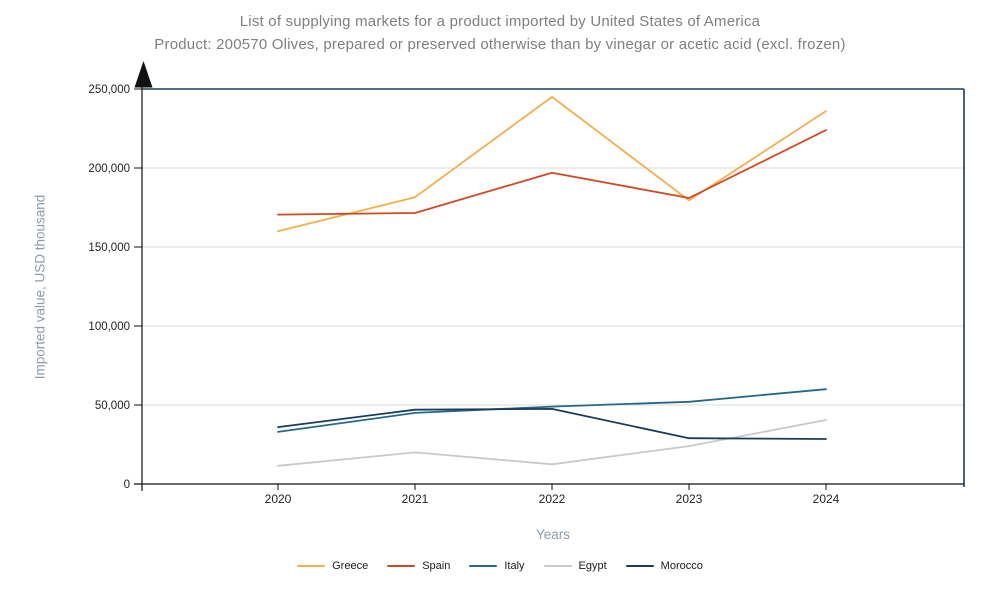 Image resolution: width=1000 pixels, height=600 pixels. I want to click on legend-swatch-spain, so click(401, 566).